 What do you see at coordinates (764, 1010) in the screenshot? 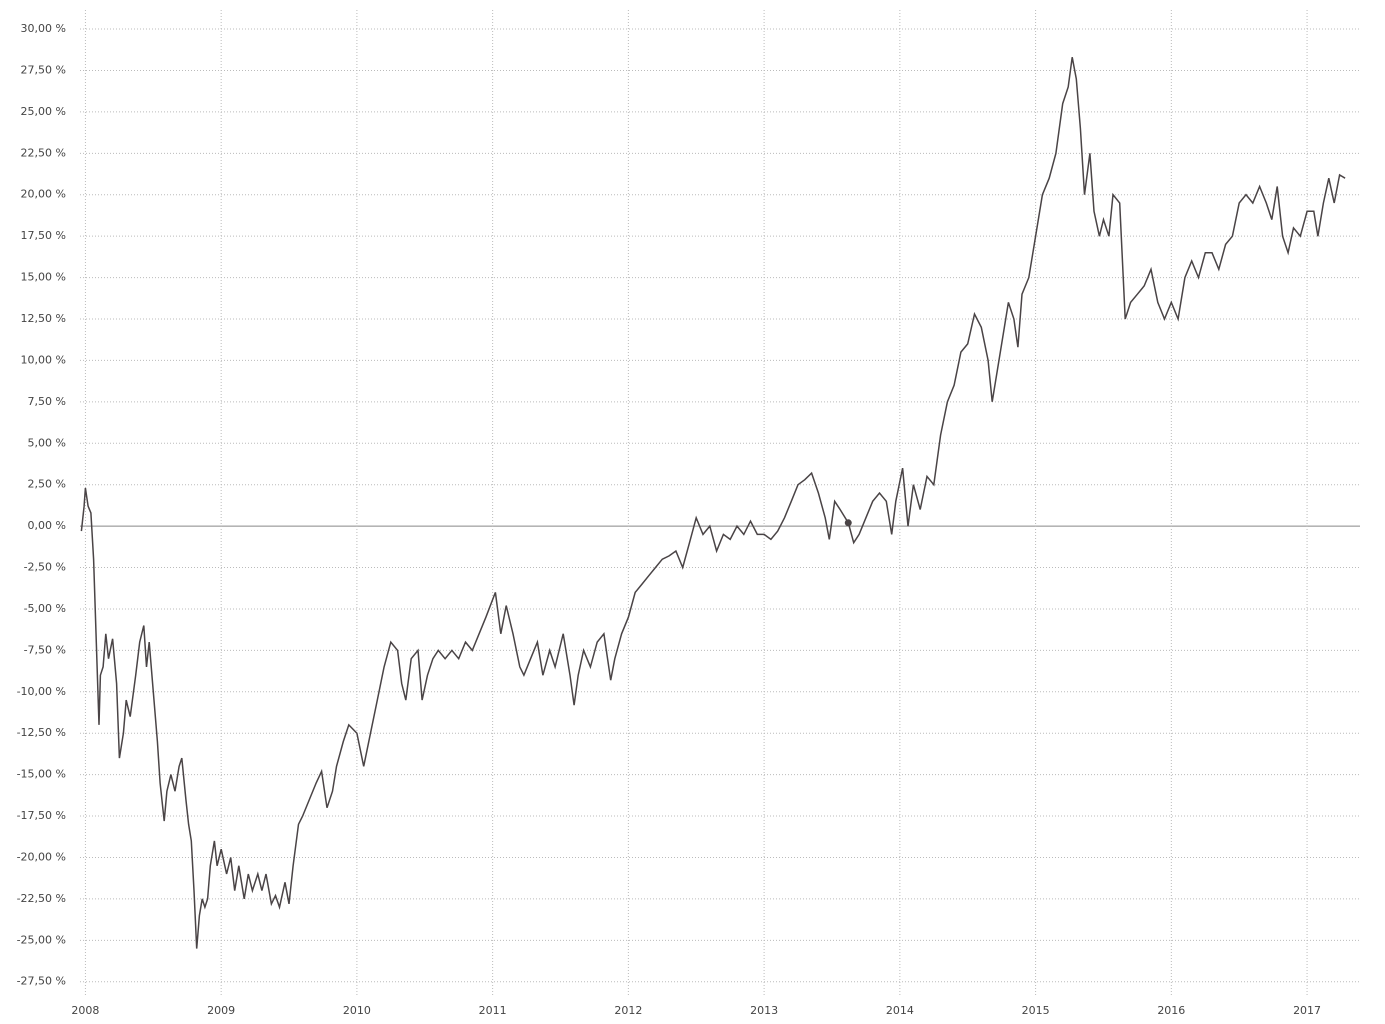
I see `x-tick-label: 2013` at bounding box center [764, 1010].